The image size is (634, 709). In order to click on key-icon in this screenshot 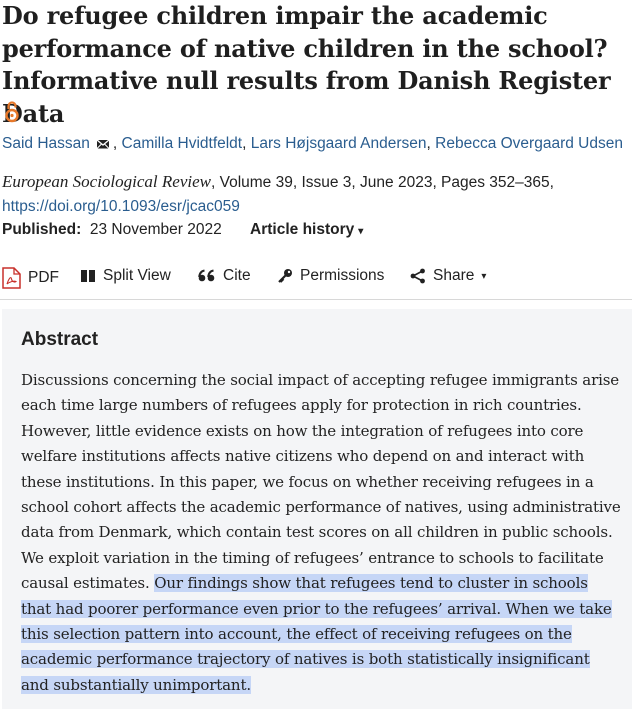, I will do `click(285, 276)`.